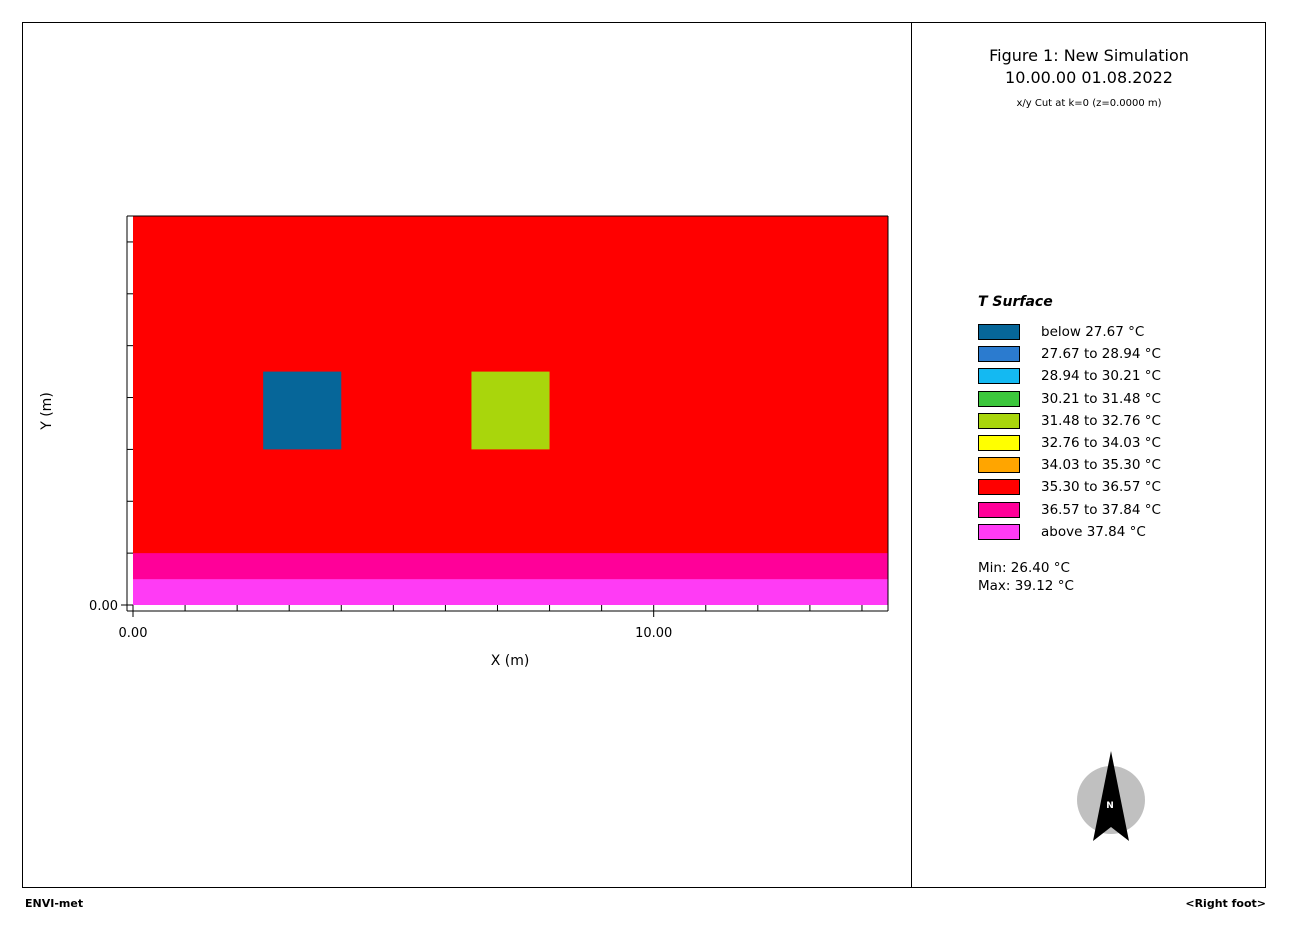  I want to click on min-value: Min: 26.40 °C, so click(1024, 568).